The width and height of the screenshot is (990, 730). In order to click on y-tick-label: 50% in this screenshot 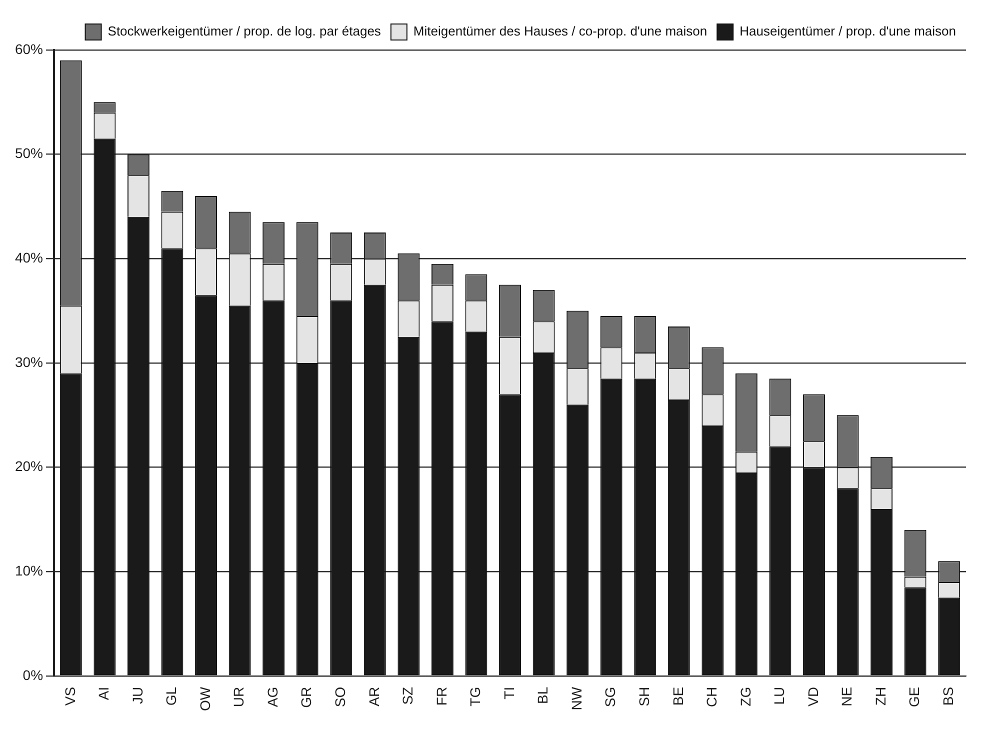, I will do `click(29, 153)`.